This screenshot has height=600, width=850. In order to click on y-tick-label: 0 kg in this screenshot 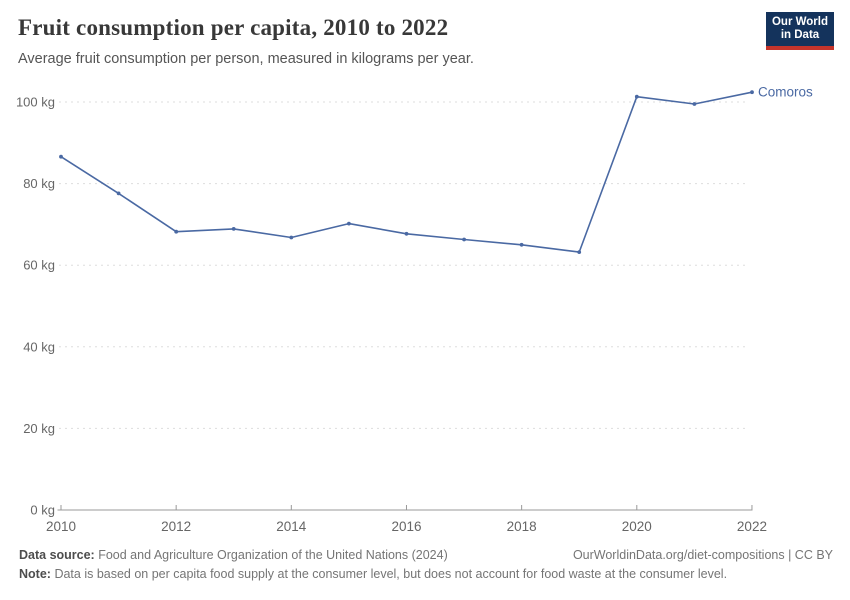, I will do `click(42, 510)`.